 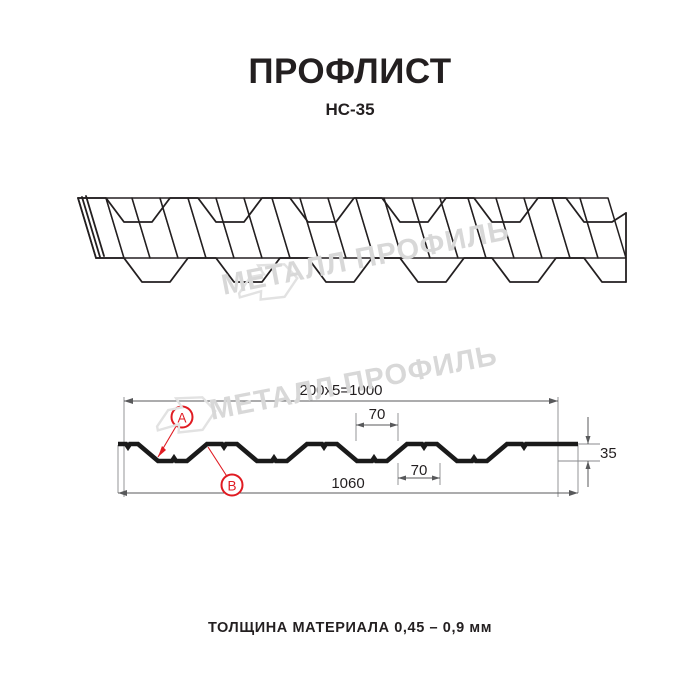 I want to click on dimension-overall-width-label: 1060, so click(x=347, y=483).